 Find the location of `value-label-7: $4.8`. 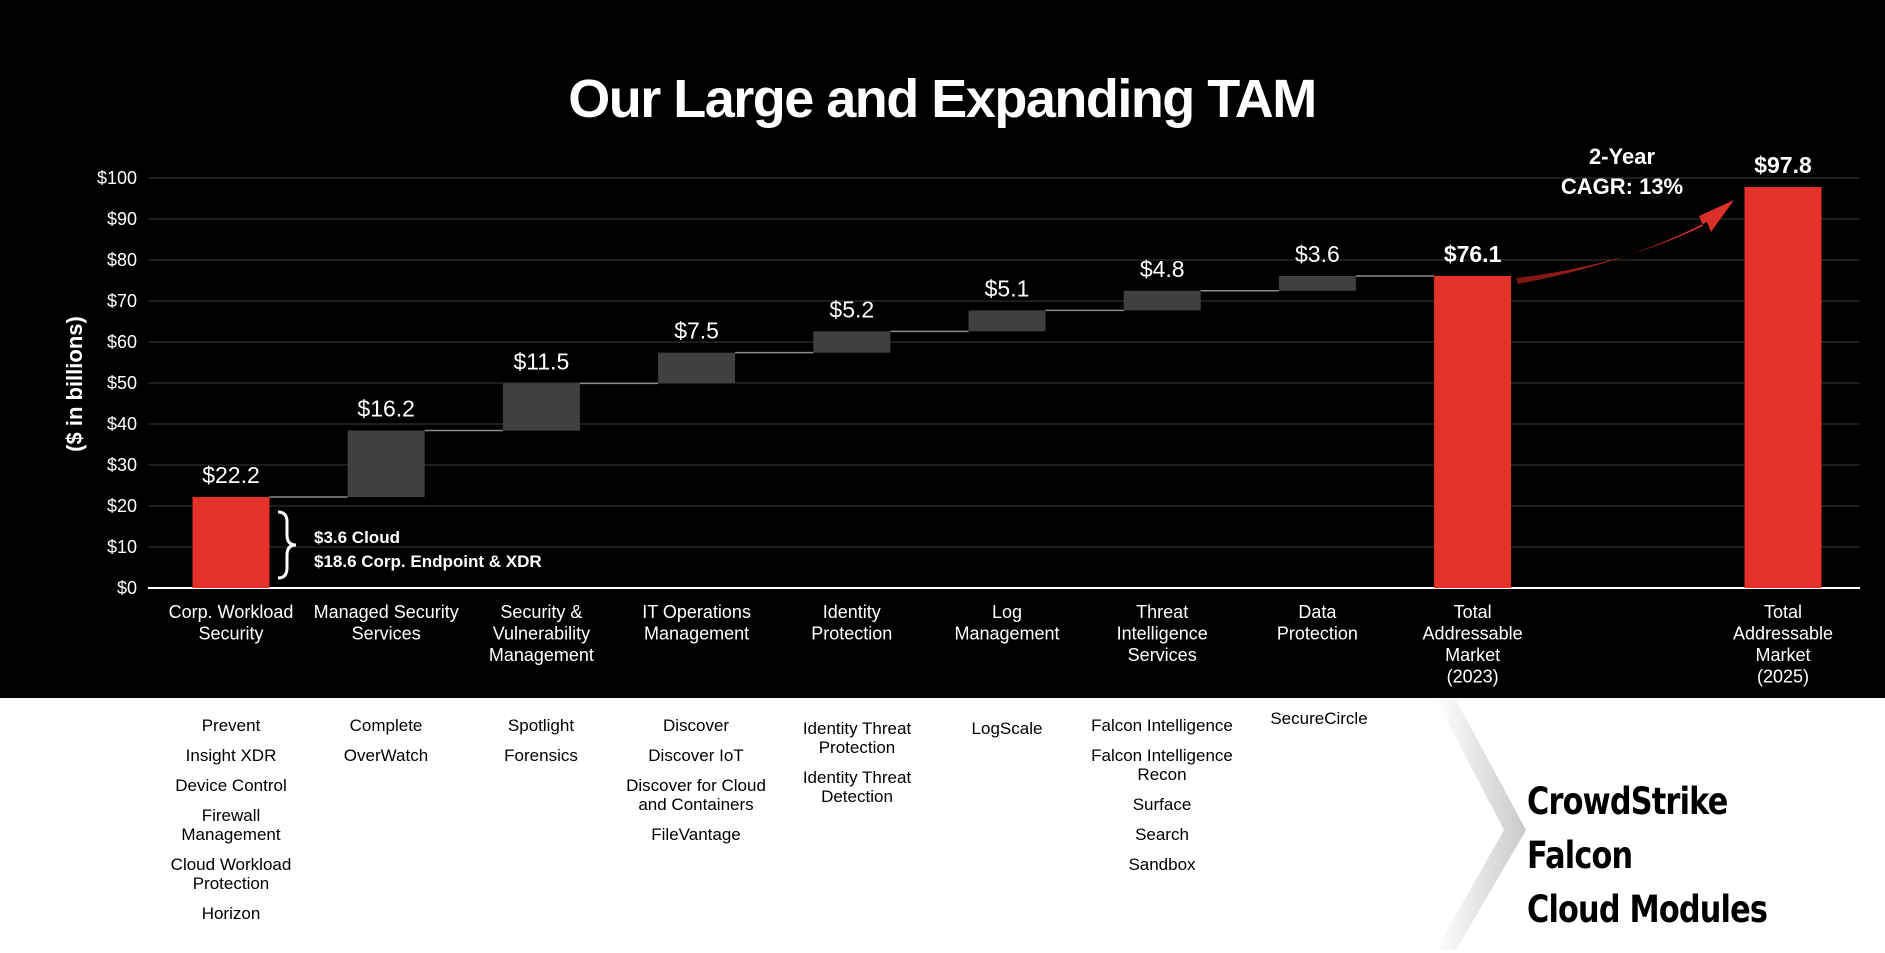

value-label-7: $4.8 is located at coordinates (1162, 269).